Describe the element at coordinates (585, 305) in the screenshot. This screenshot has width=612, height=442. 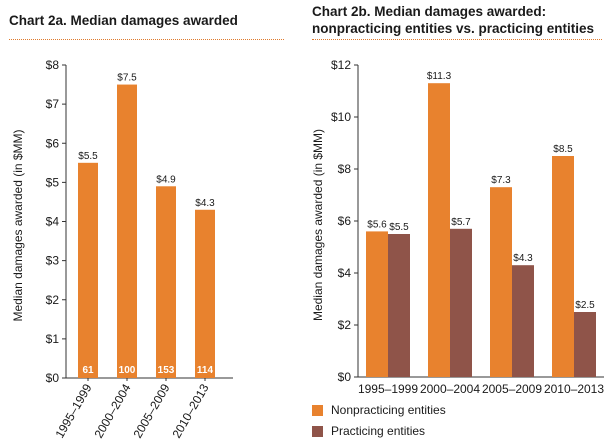
I see `chart-2b-value-label: $2.5` at that location.